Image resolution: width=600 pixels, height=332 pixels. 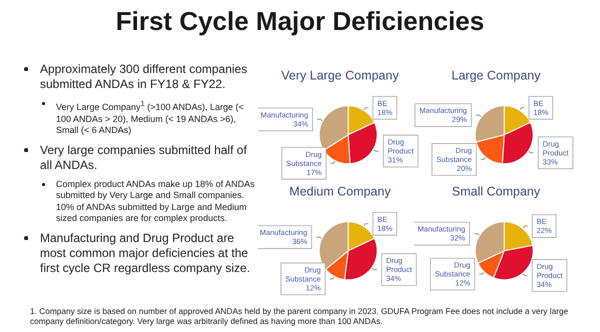 I want to click on text: First Cycle Major Deficiencies, so click(x=300, y=21).